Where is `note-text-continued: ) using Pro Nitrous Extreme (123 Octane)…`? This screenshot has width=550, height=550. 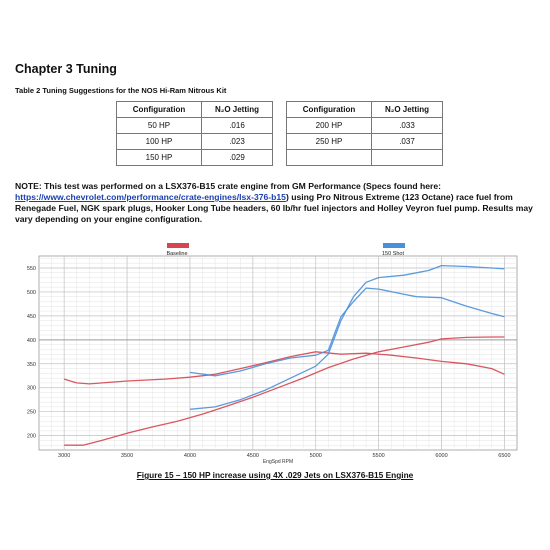 note-text-continued: ) using Pro Nitrous Extreme (123 Octane)… is located at coordinates (274, 208).